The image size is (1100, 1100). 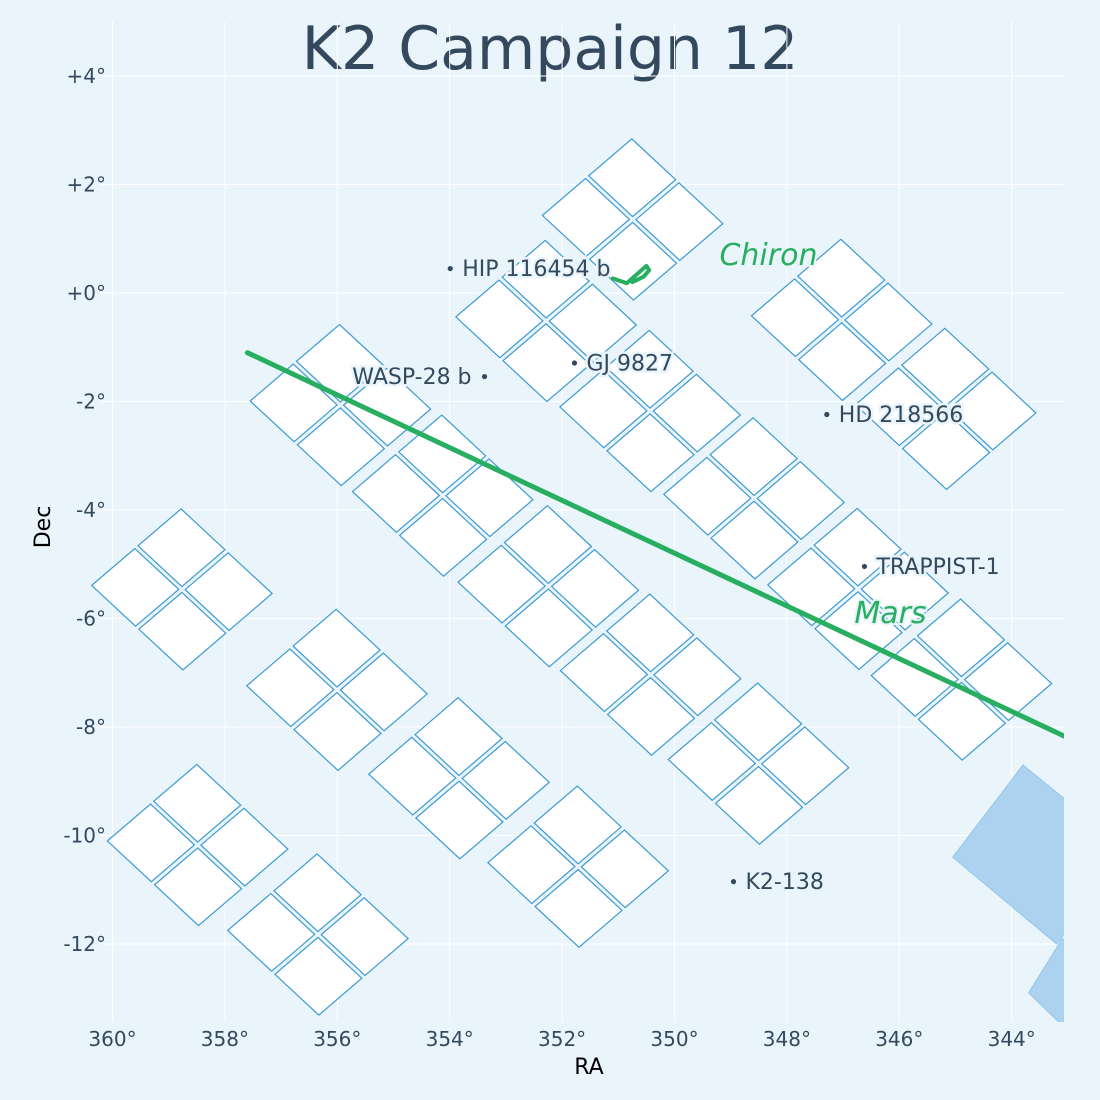 I want to click on chart-title: K2 Campaign 12, so click(x=550, y=49).